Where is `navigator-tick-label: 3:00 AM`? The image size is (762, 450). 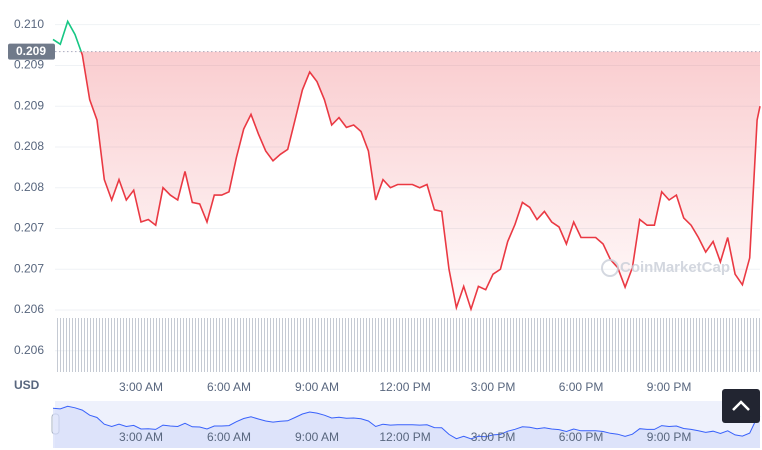
navigator-tick-label: 3:00 AM is located at coordinates (141, 437).